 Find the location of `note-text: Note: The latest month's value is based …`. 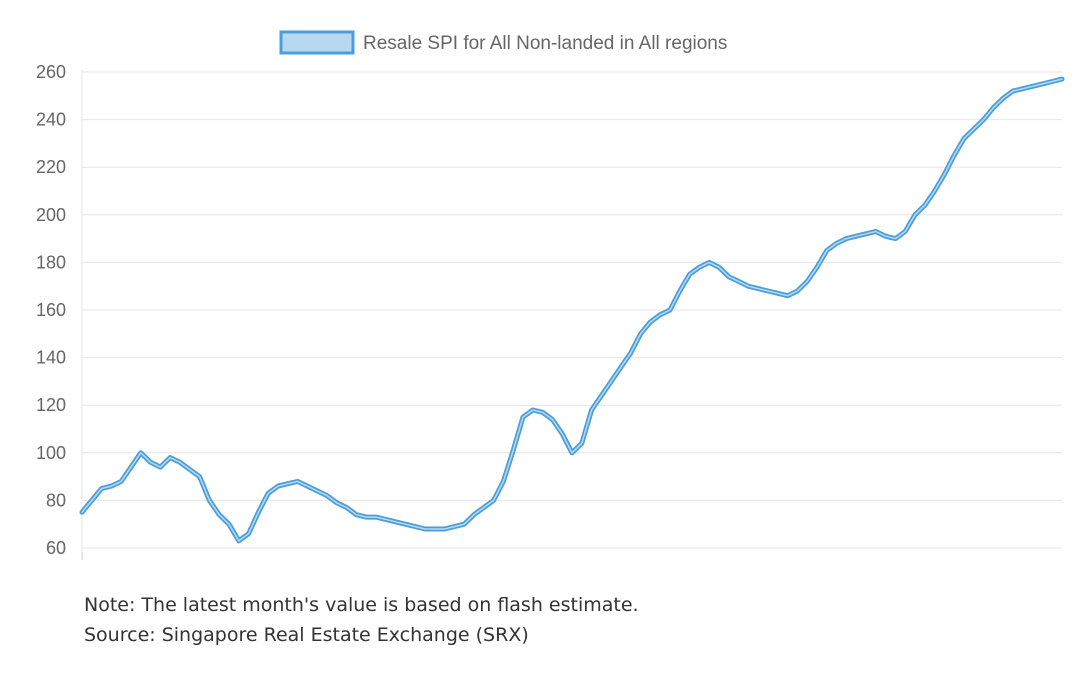

note-text: Note: The latest month's value is based … is located at coordinates (361, 605).